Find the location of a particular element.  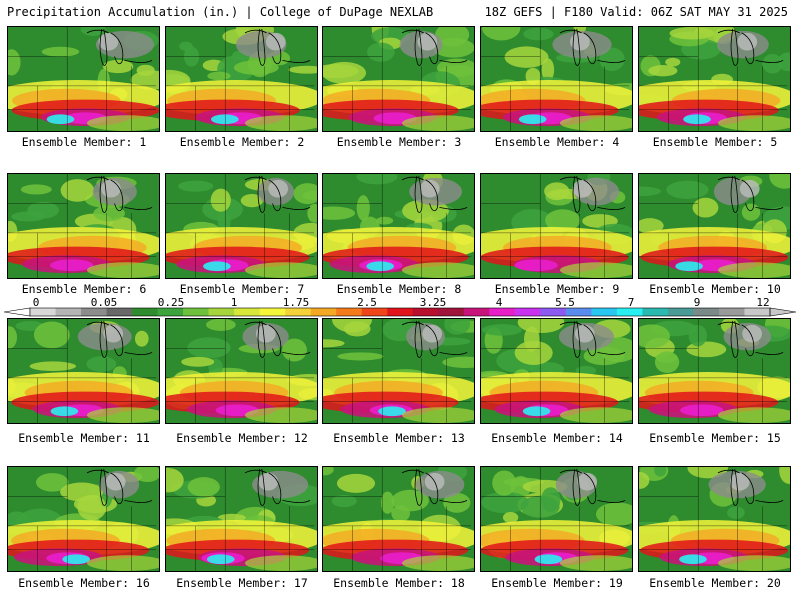

legend-tick-label: 1.75 is located at coordinates (296, 302).